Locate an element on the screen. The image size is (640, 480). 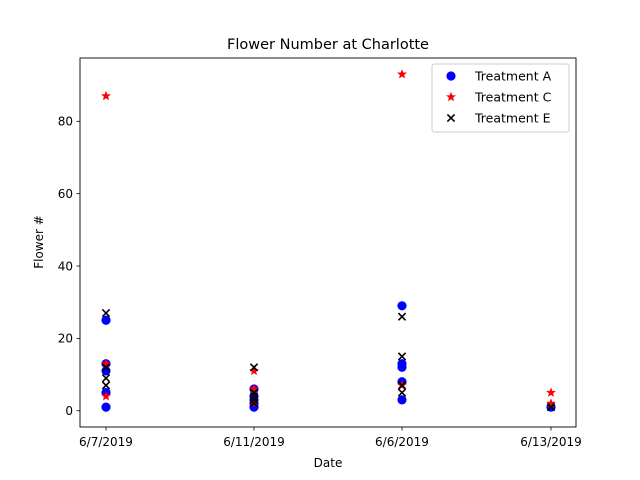
legend-box is located at coordinates (500, 98).